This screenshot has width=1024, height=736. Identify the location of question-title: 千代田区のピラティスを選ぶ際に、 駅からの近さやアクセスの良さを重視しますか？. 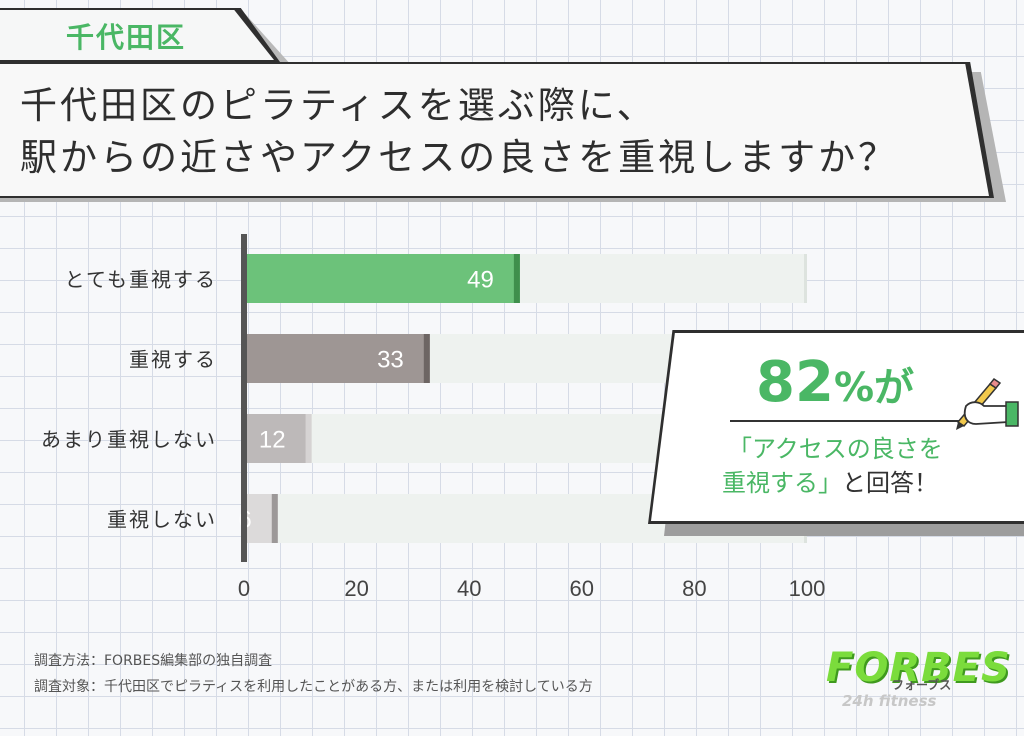
(500, 132).